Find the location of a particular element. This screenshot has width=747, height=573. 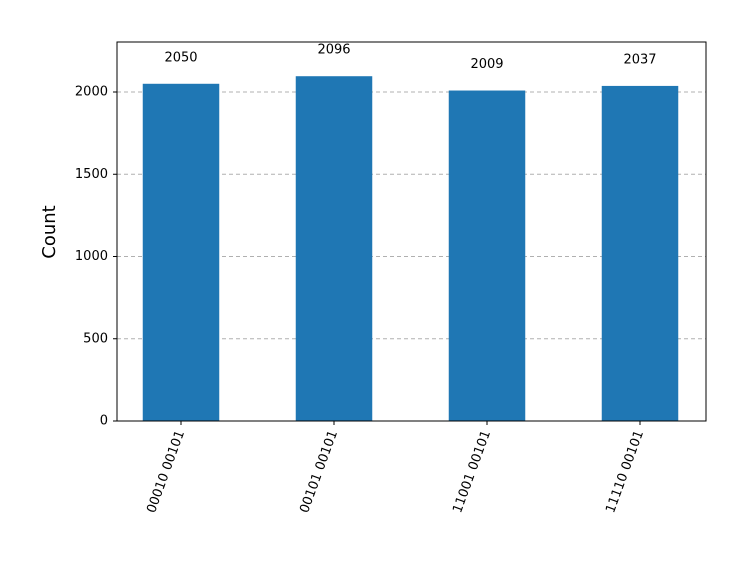

x-tick-label: 11001 00101 is located at coordinates (472, 471).